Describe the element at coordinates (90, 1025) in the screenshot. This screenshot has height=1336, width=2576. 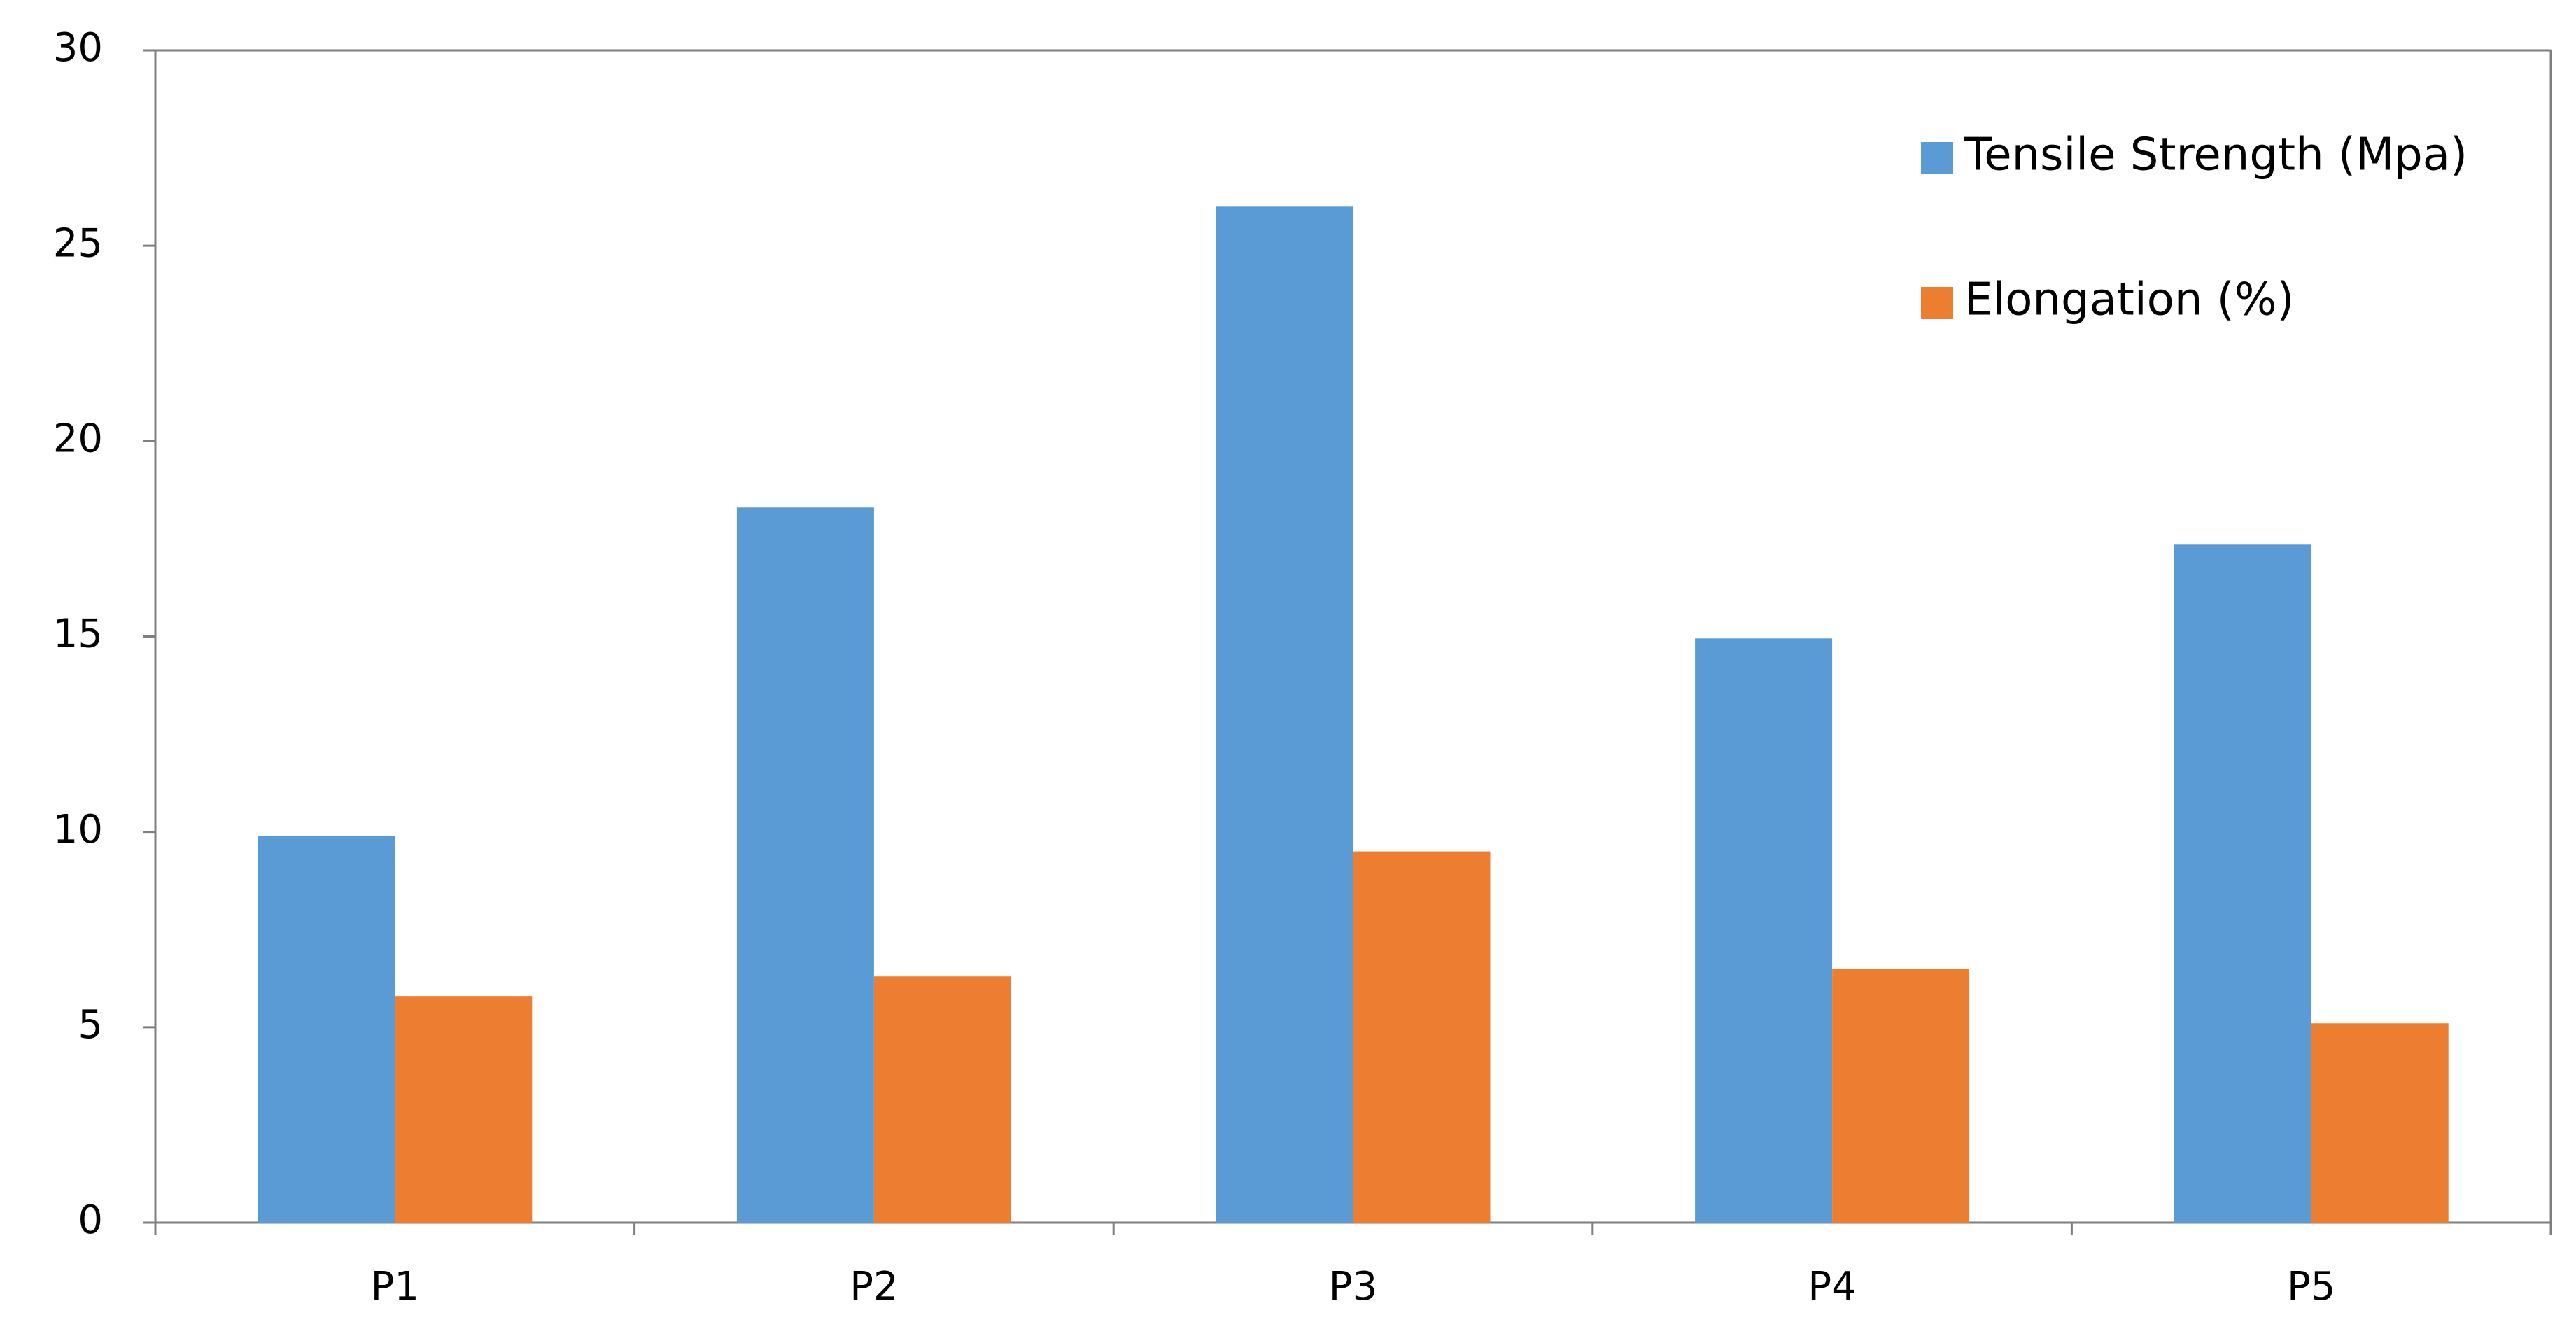
I see `y-tick-label: 5` at that location.